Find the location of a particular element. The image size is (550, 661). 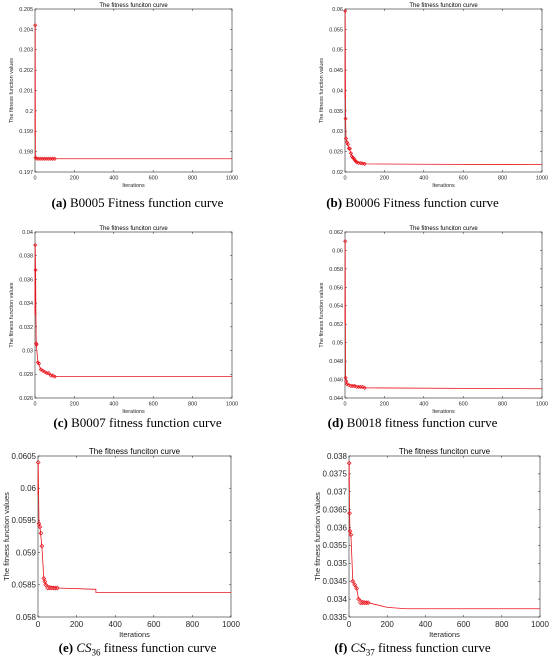

y-tick-label: 0.045 is located at coordinates (336, 71).